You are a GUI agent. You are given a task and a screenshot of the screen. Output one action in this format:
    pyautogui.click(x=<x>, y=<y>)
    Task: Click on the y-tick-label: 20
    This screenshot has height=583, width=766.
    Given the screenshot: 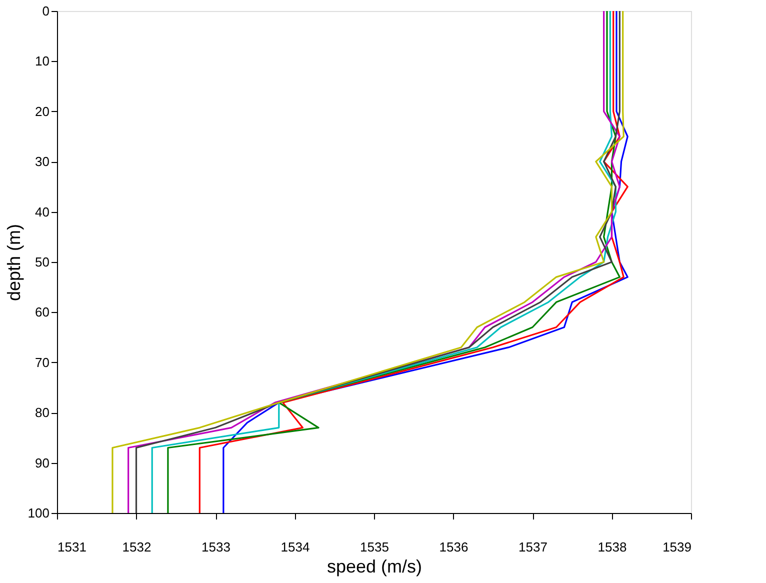 What is the action you would take?
    pyautogui.click(x=42, y=111)
    